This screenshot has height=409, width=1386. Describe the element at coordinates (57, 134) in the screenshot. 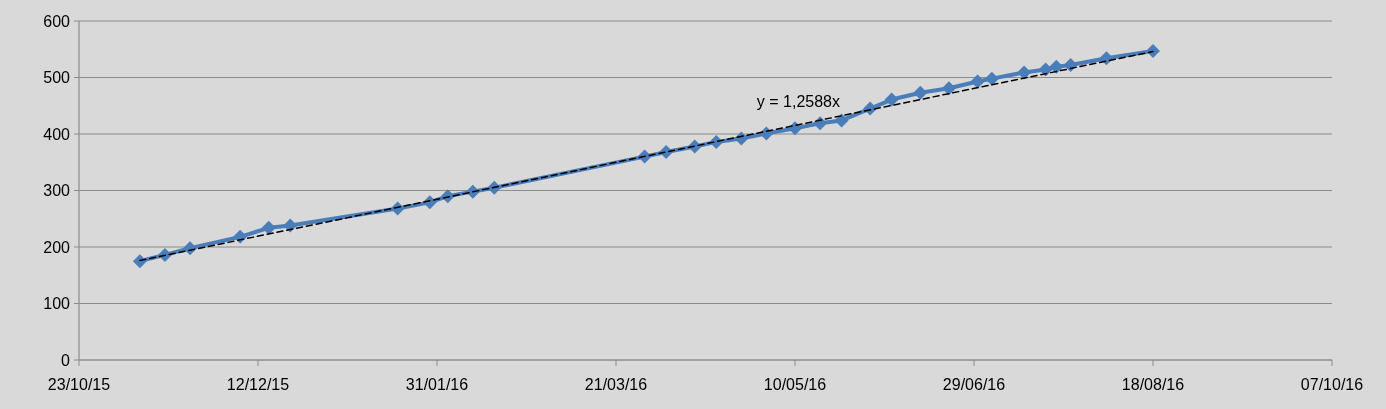

I see `y-tick-label: 400` at that location.